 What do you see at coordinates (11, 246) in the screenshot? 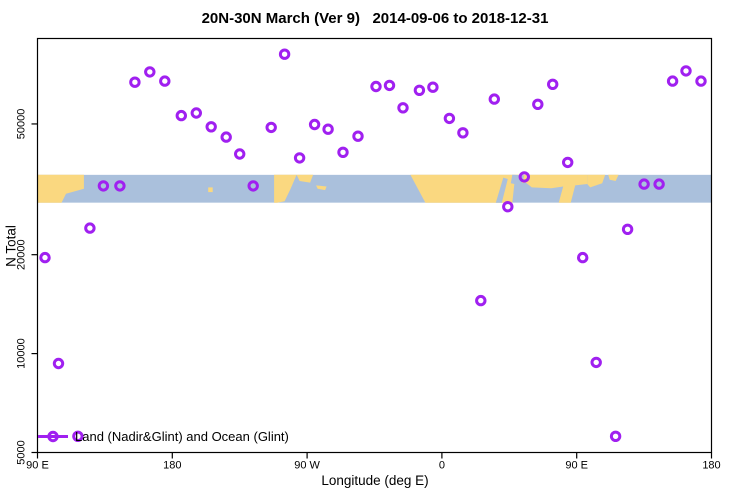
I see `y-axis-title: N Total` at bounding box center [11, 246].